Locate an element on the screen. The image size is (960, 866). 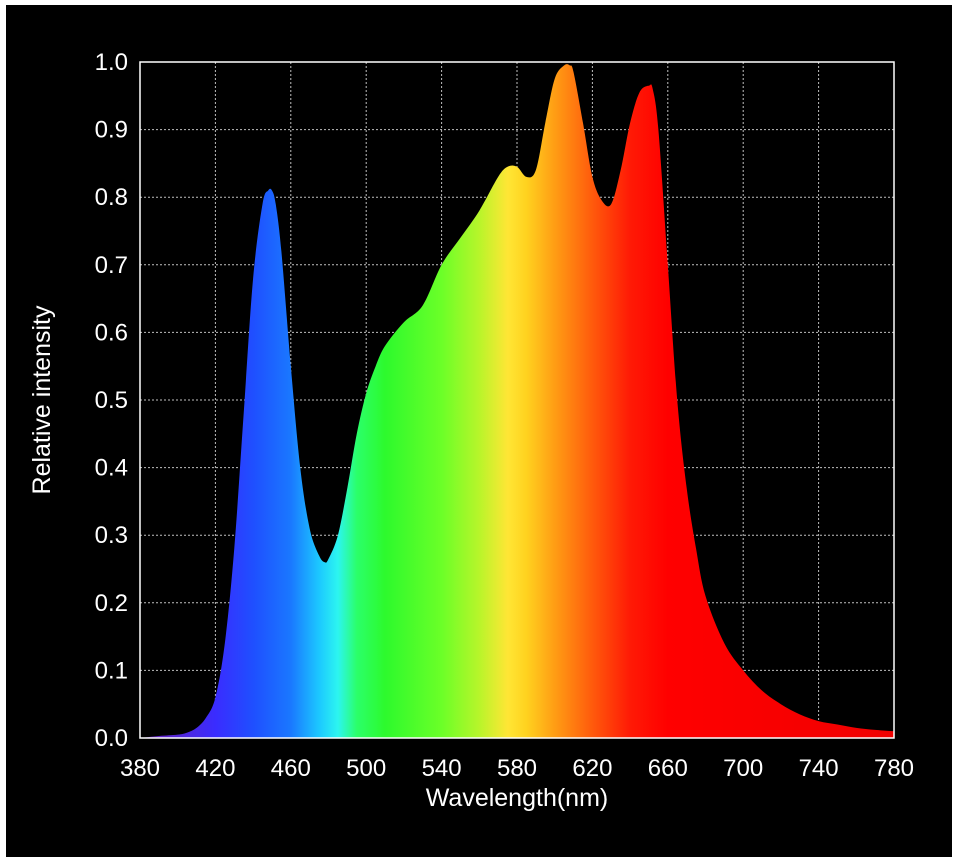
y-axis-label: Relative intensity is located at coordinates (42, 399).